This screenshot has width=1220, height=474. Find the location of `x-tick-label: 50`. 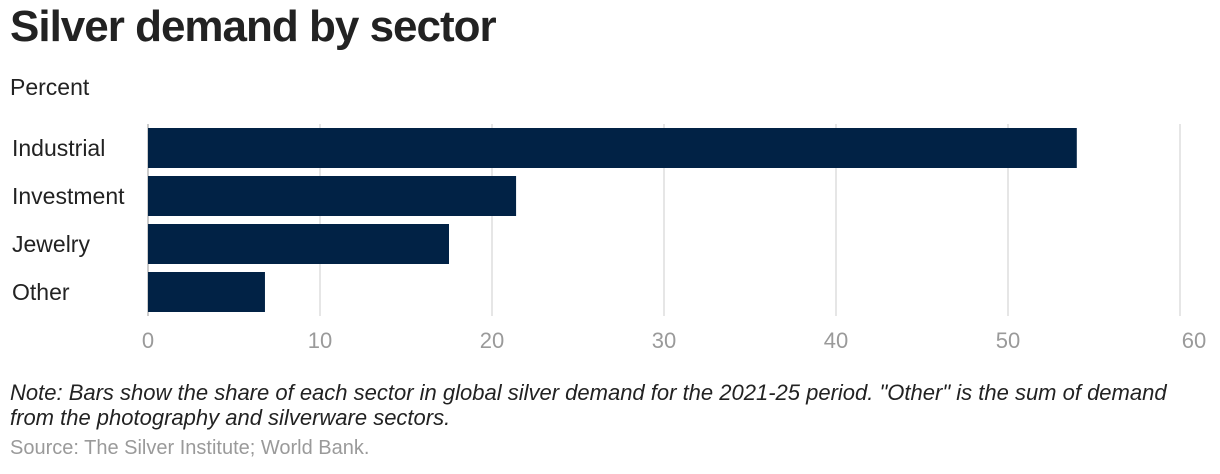

x-tick-label: 50 is located at coordinates (1008, 340).